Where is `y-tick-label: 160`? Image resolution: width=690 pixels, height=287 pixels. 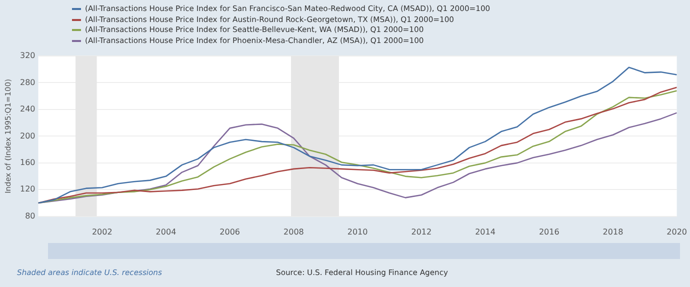 y-tick-label: 160 is located at coordinates (28, 163).